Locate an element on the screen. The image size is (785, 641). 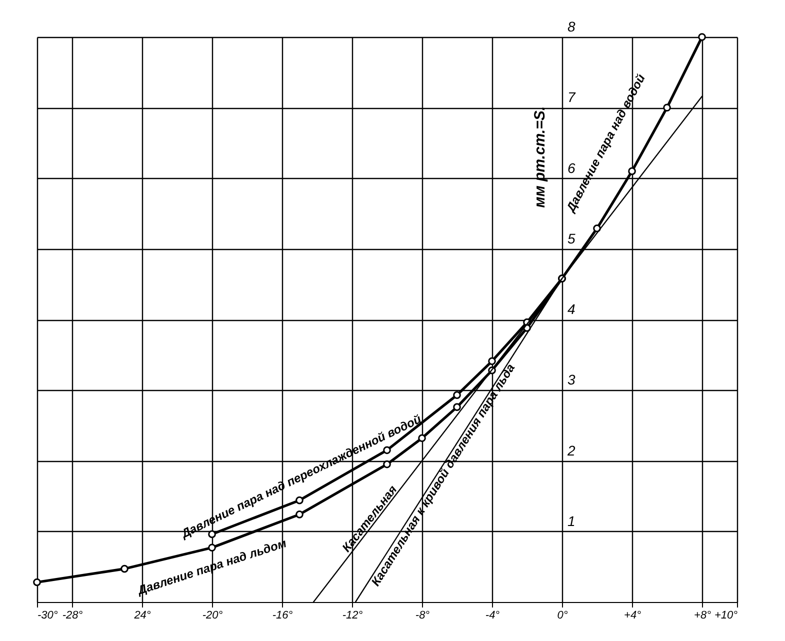
x-tick-label: 24° is located at coordinates (142, 616).